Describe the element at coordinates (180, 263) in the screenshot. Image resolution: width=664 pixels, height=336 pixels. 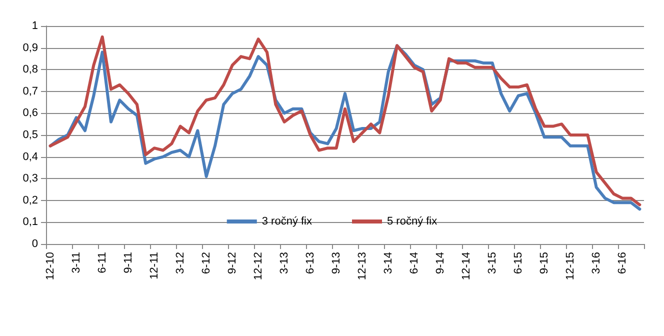
I see `x-tick-label: 3-12` at that location.